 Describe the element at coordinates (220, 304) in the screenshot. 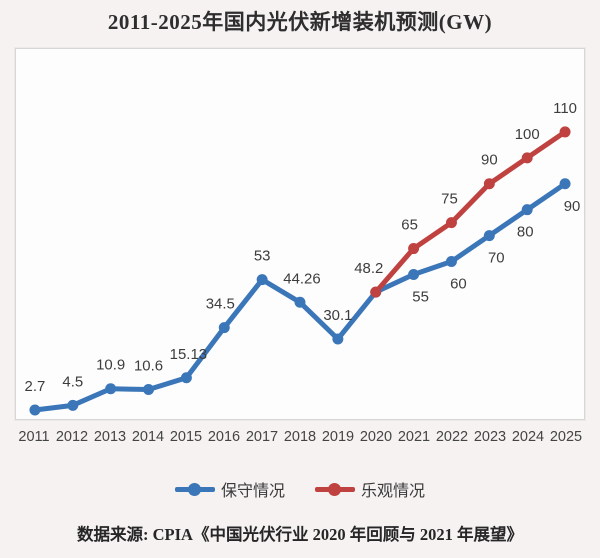

I see `data-label-conservative: 34.5` at that location.